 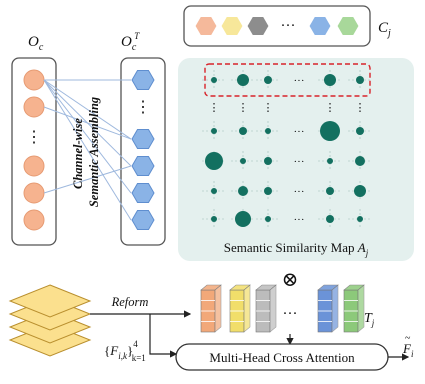 I want to click on oc-column-box, so click(x=34, y=151).